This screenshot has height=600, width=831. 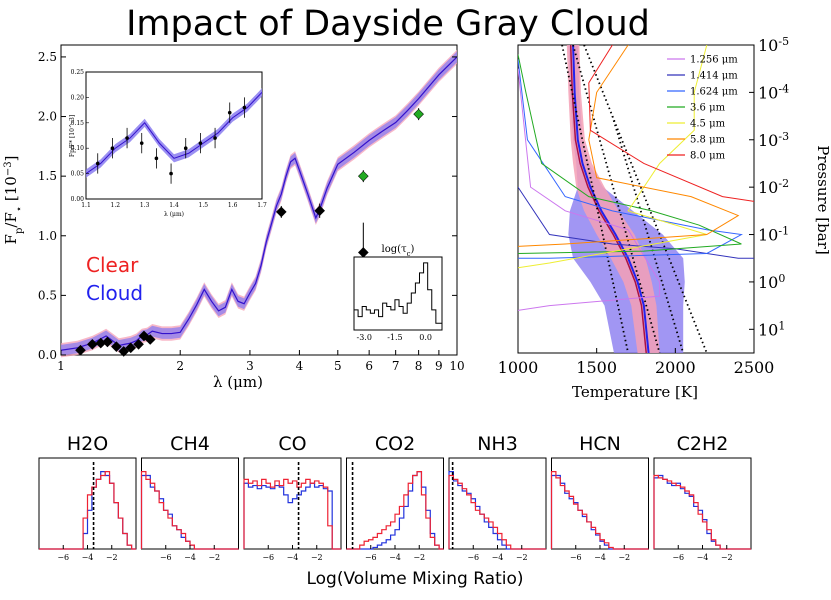 I want to click on tp-legend-label: 5.8 μm, so click(x=708, y=140).